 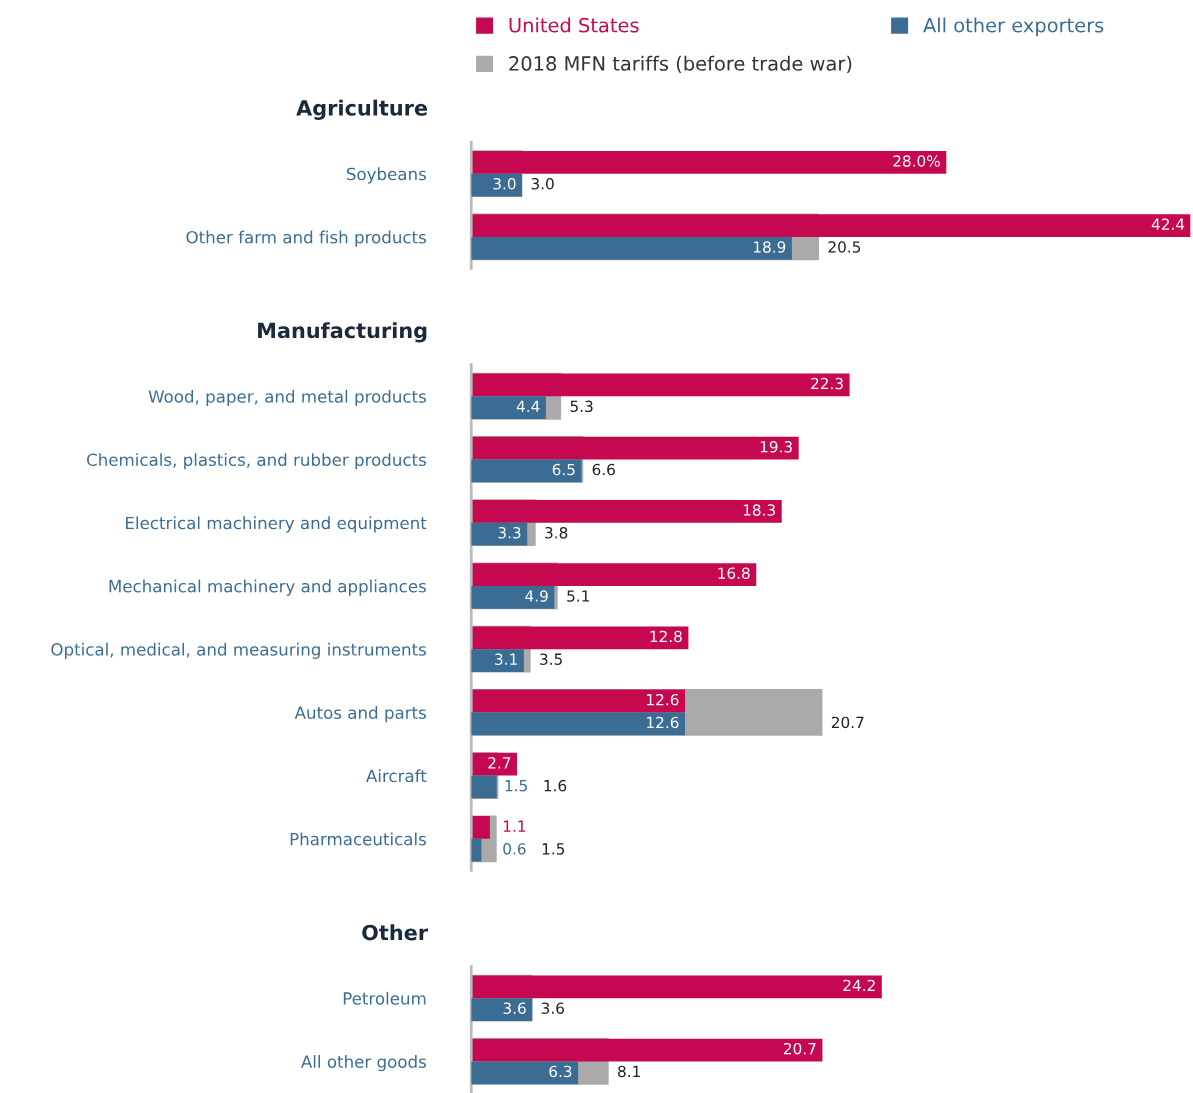 I want to click on data-label: 6.3, so click(x=560, y=1071).